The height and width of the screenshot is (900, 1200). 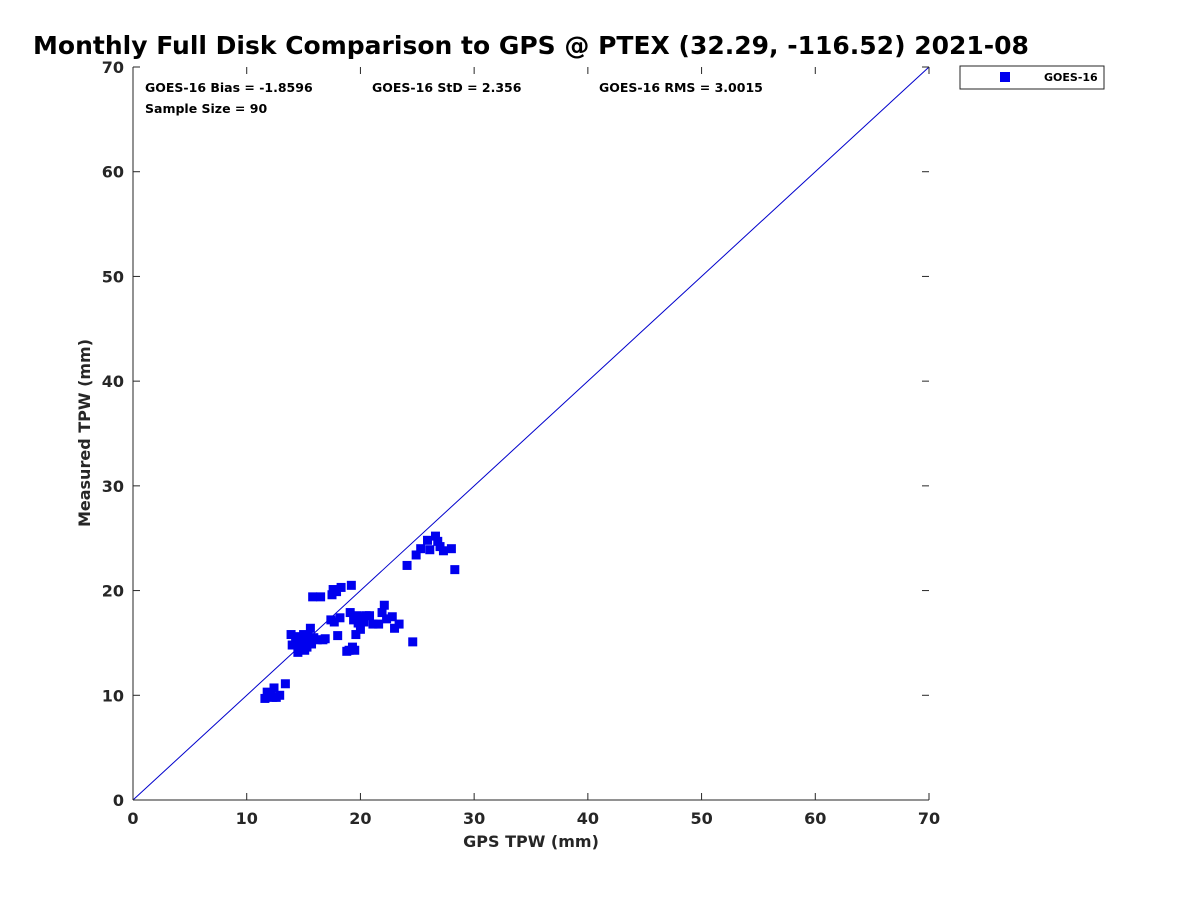 I want to click on y-tick-label: 50, so click(x=113, y=276).